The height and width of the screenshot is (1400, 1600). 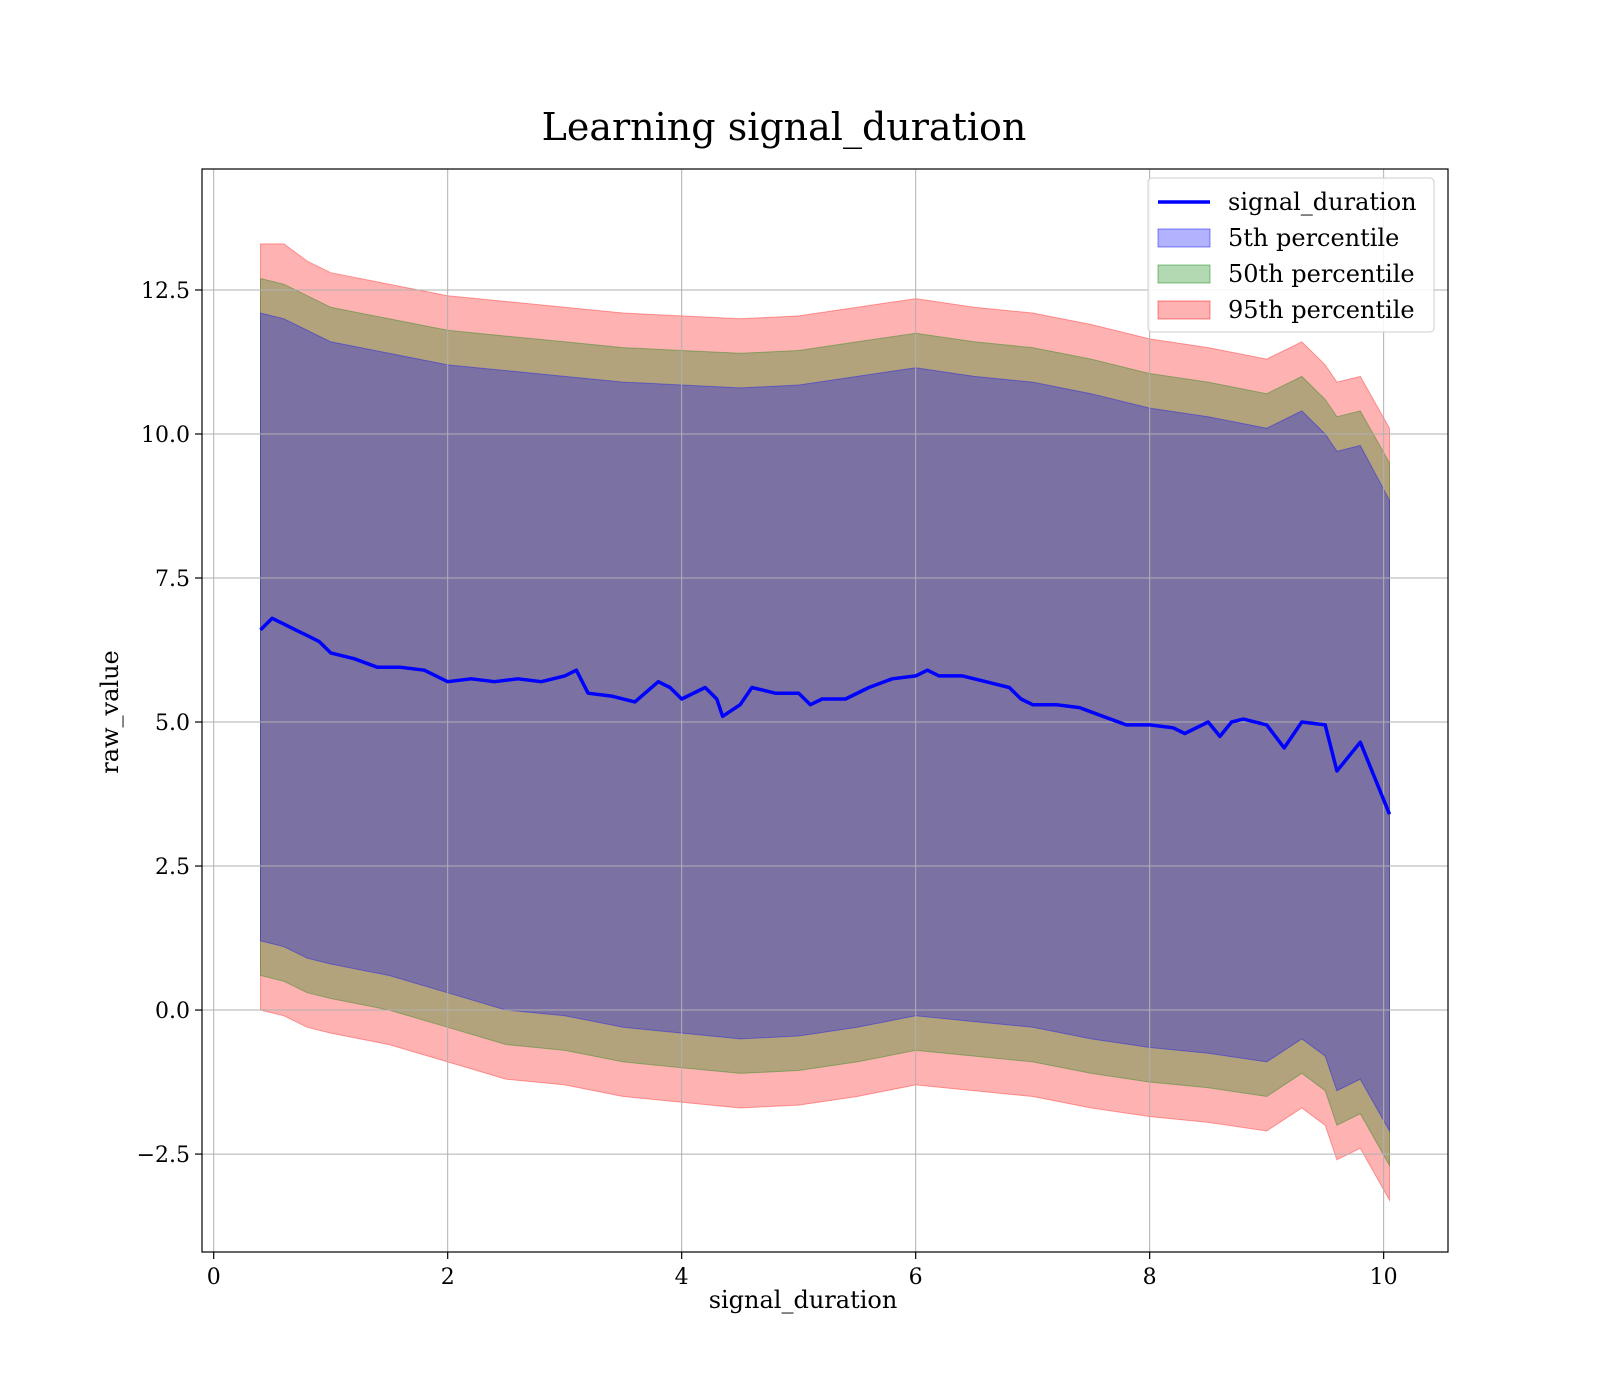 I want to click on y-tick-label: 12.5, so click(x=165, y=291).